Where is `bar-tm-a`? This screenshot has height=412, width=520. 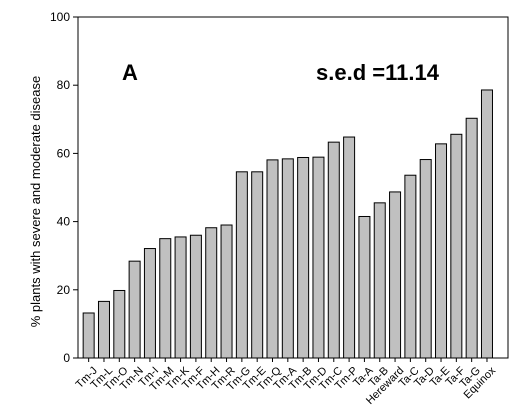 bar-tm-a is located at coordinates (287, 258).